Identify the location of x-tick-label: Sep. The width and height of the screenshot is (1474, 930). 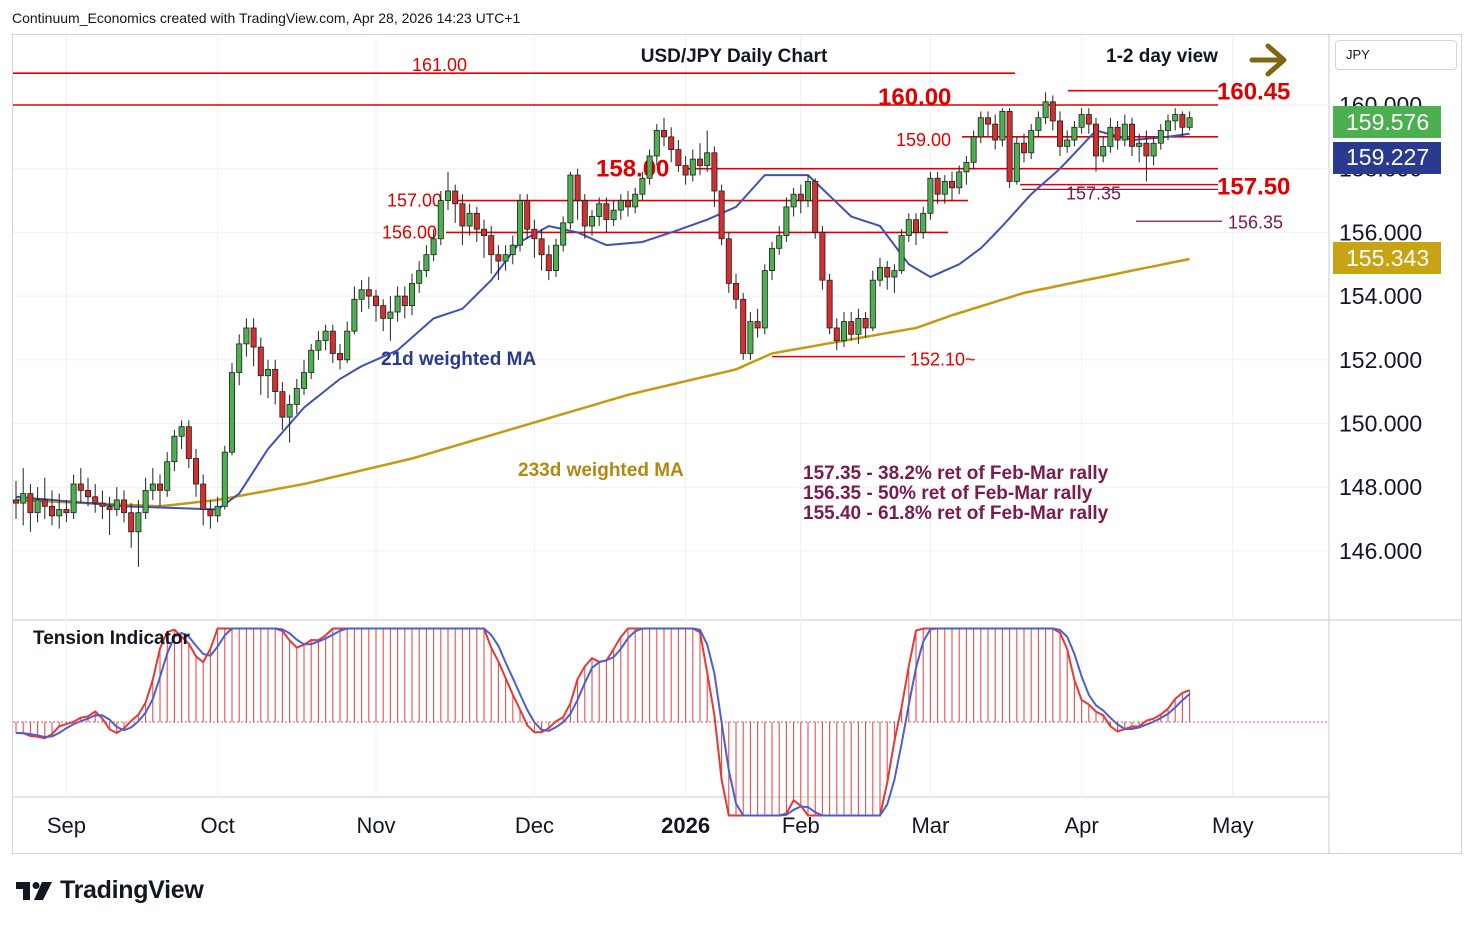
(66, 825).